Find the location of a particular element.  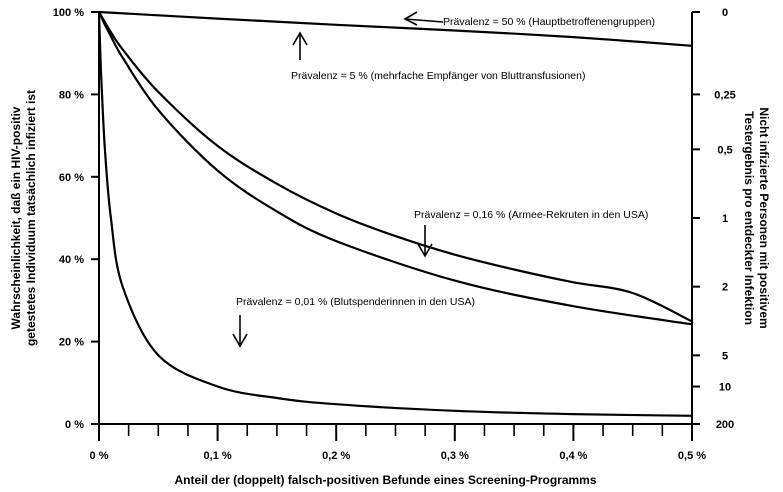

y-right-title-line: Testergebnis pro entdeckter Infektion is located at coordinates (749, 218).